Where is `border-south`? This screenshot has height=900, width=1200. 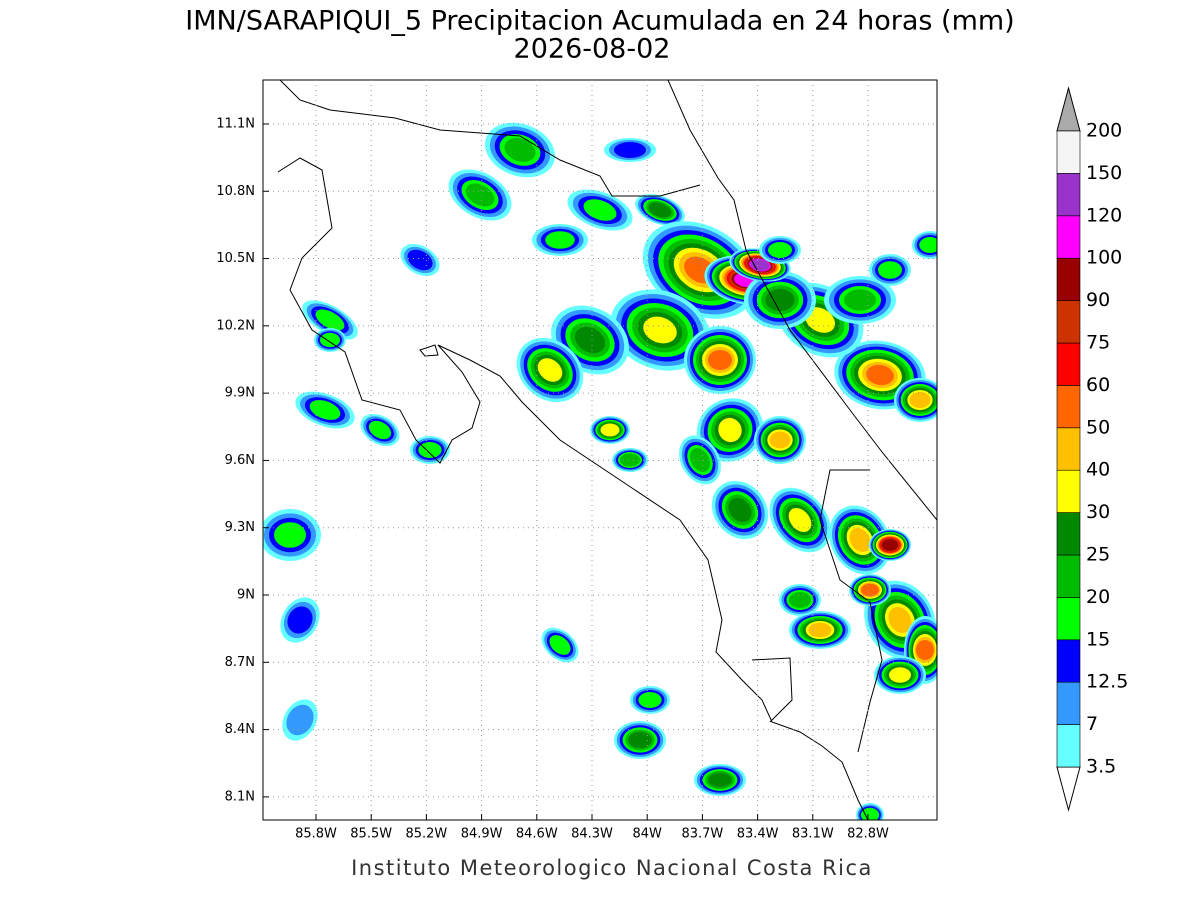 border-south is located at coordinates (851, 611).